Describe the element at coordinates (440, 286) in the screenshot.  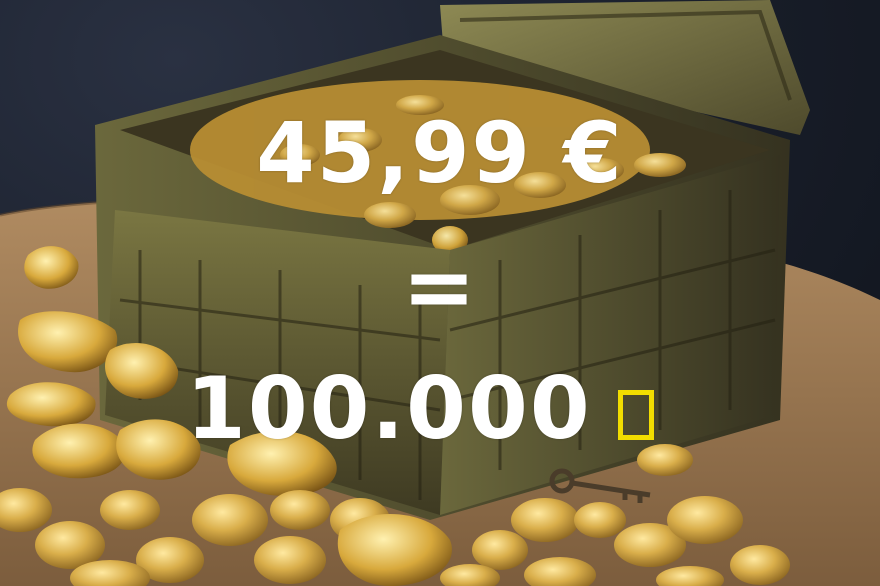
I see `equals-sign: =` at that location.